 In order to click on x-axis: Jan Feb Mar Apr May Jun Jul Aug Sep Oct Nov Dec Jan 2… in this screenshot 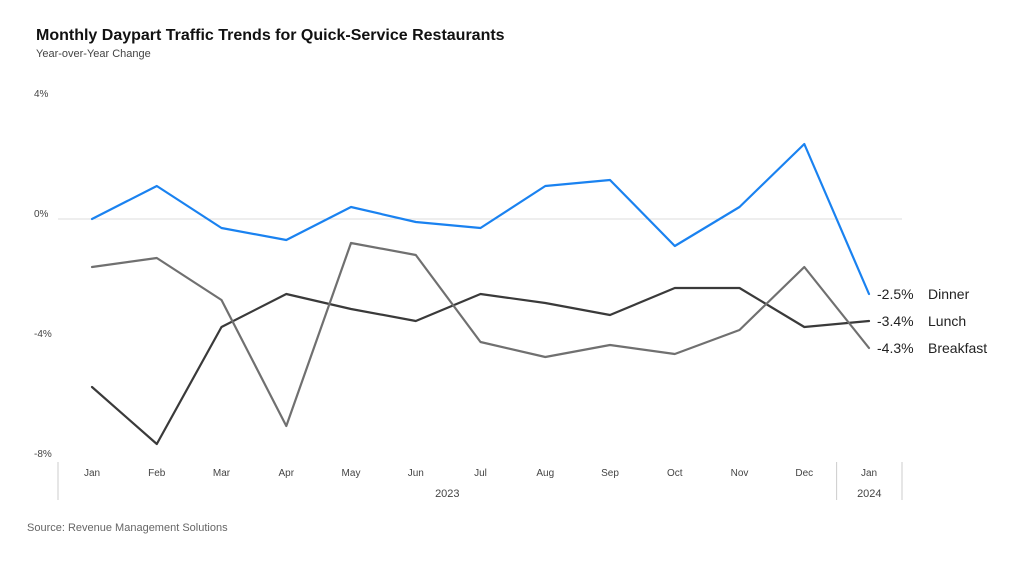, I will do `click(480, 481)`.